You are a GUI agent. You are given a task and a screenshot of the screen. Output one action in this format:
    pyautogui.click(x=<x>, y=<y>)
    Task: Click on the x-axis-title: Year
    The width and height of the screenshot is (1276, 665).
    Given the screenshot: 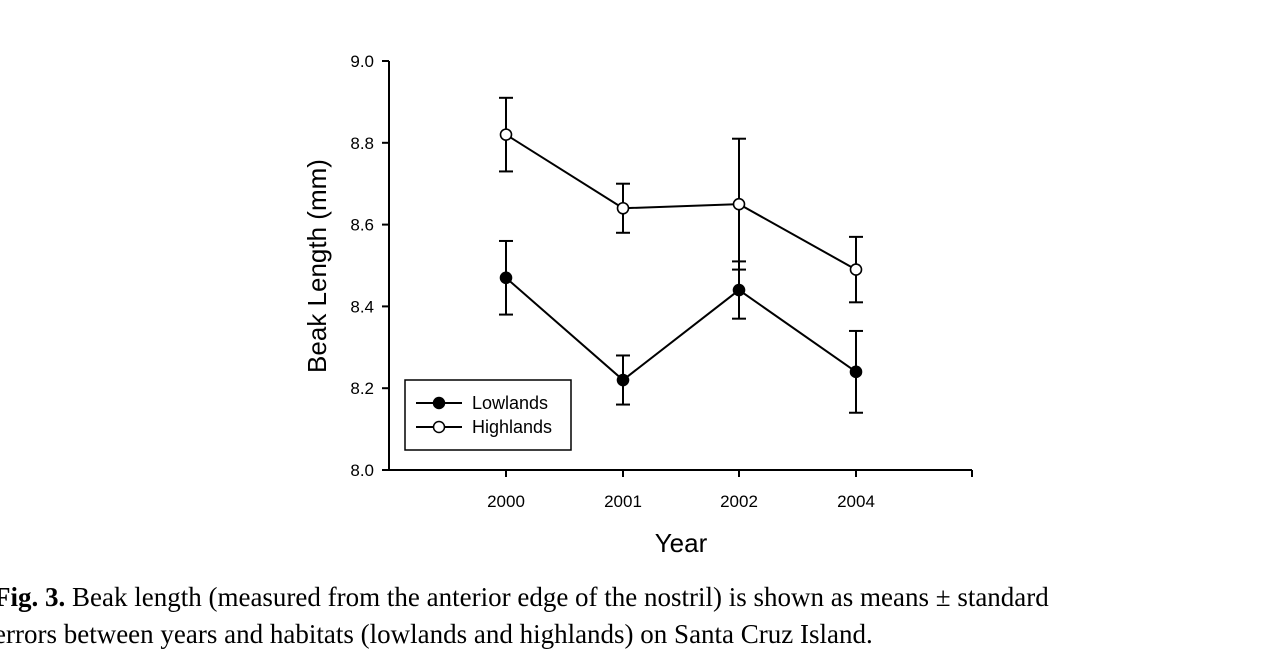 What is the action you would take?
    pyautogui.click(x=681, y=543)
    